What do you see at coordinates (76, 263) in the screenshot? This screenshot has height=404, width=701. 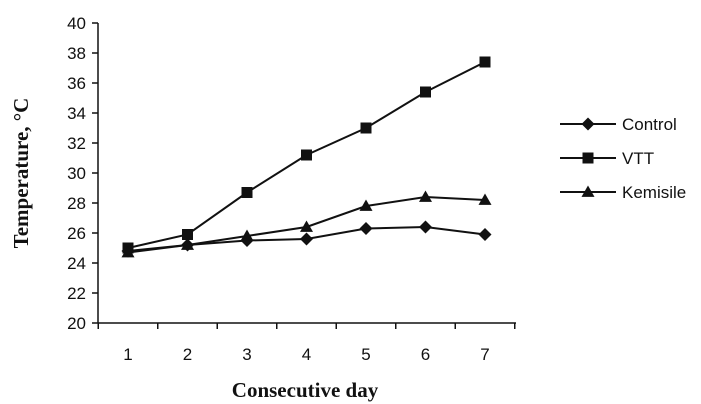 I see `y-tick-label: 24` at bounding box center [76, 263].